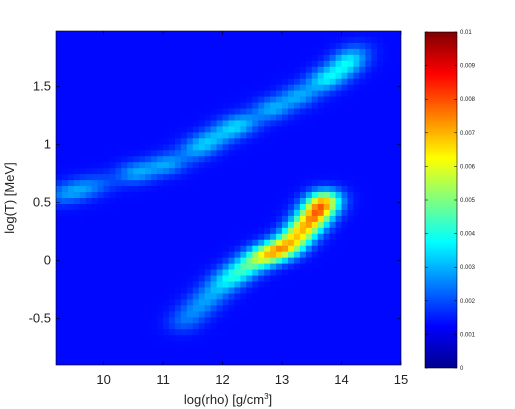 This screenshot has height=409, width=515. I want to click on y-tick-label: -0.5, so click(40, 318).